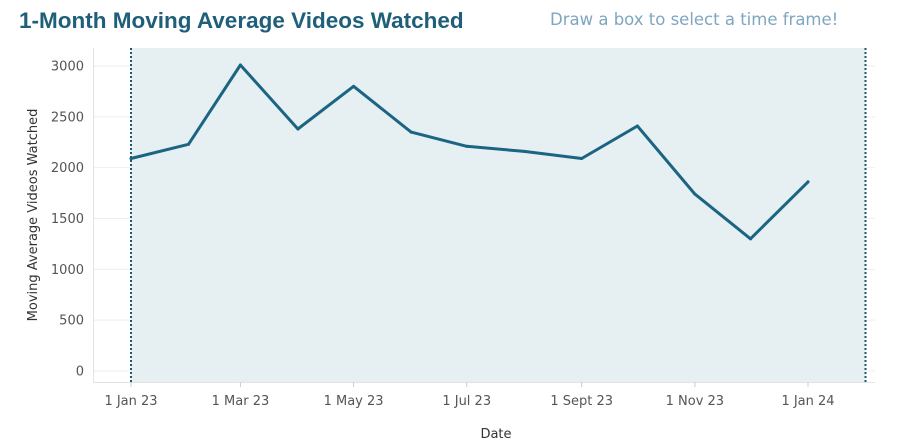  Describe the element at coordinates (67, 270) in the screenshot. I see `y-tick-label: 1000` at that location.